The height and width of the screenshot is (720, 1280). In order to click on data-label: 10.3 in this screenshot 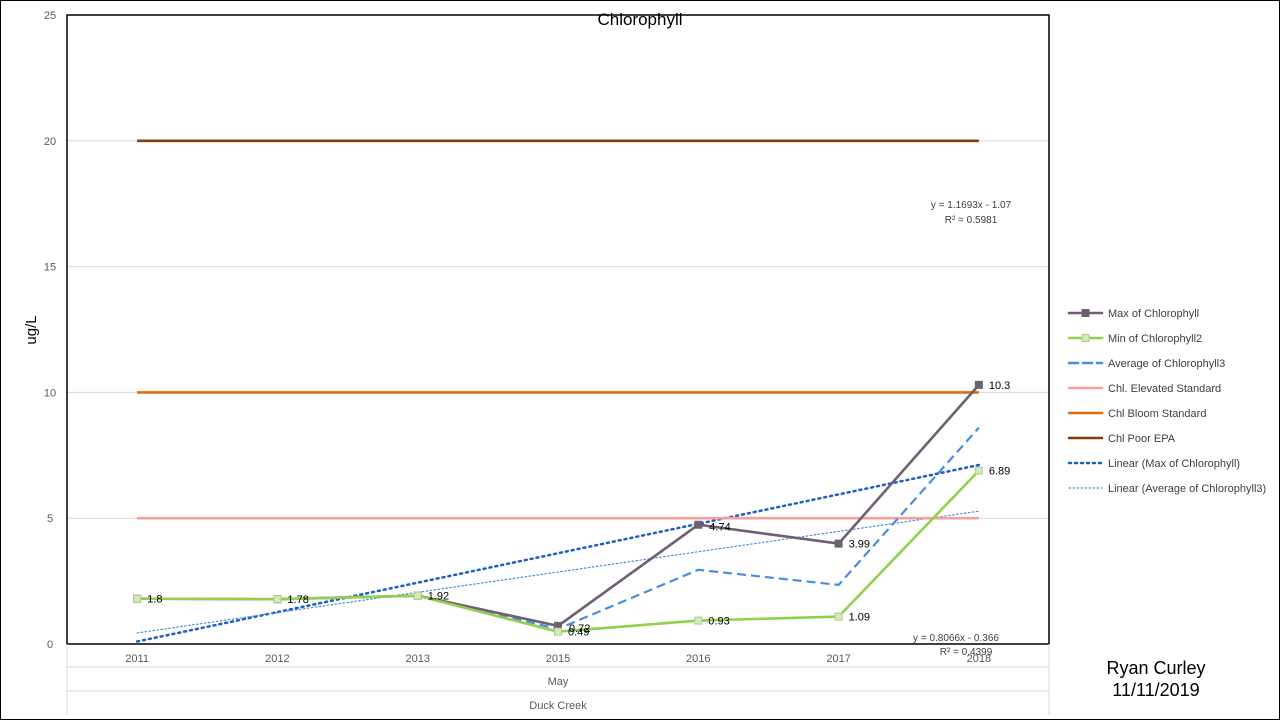, I will do `click(999, 386)`.